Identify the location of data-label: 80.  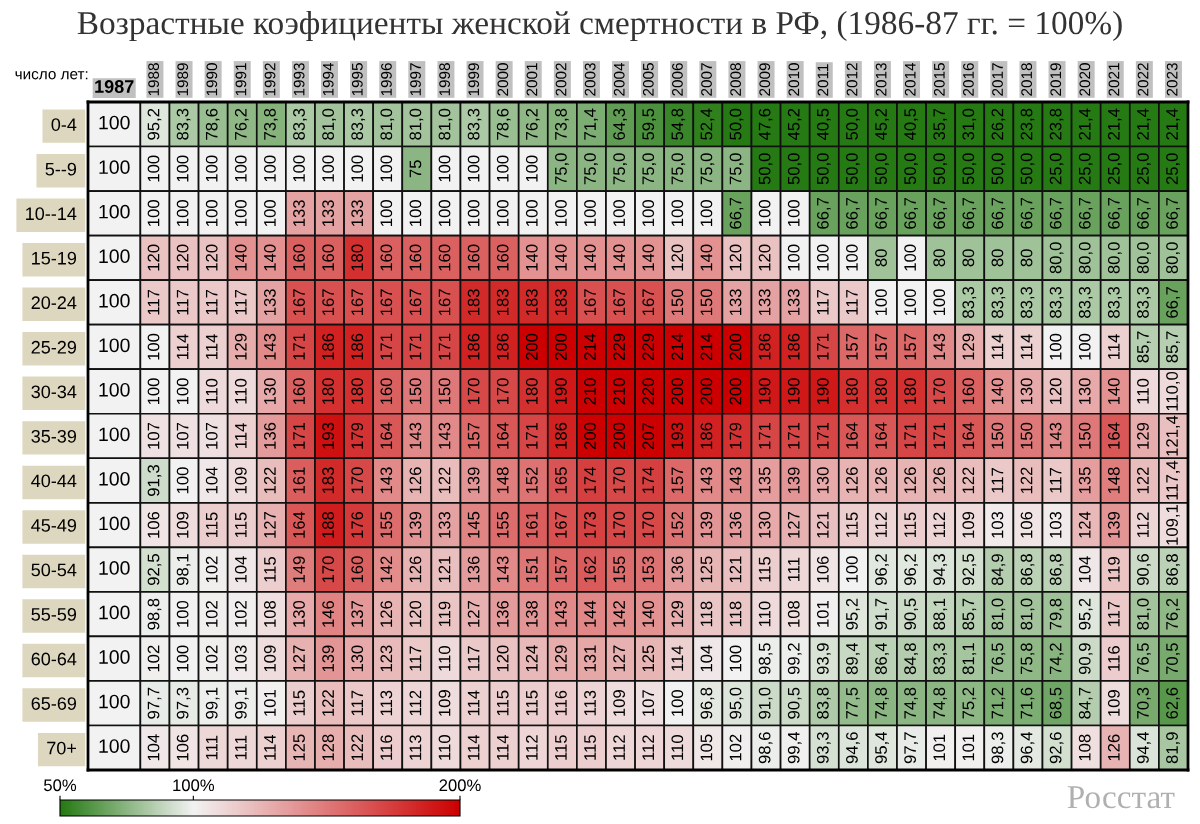
(881, 258).